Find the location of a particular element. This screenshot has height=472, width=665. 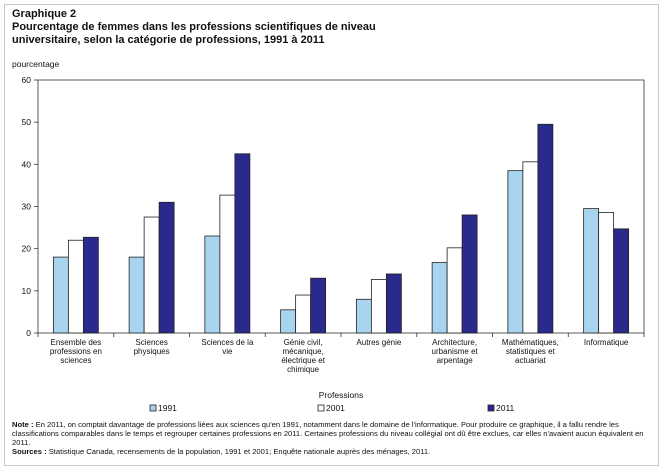

note-label: Note : is located at coordinates (23, 424).